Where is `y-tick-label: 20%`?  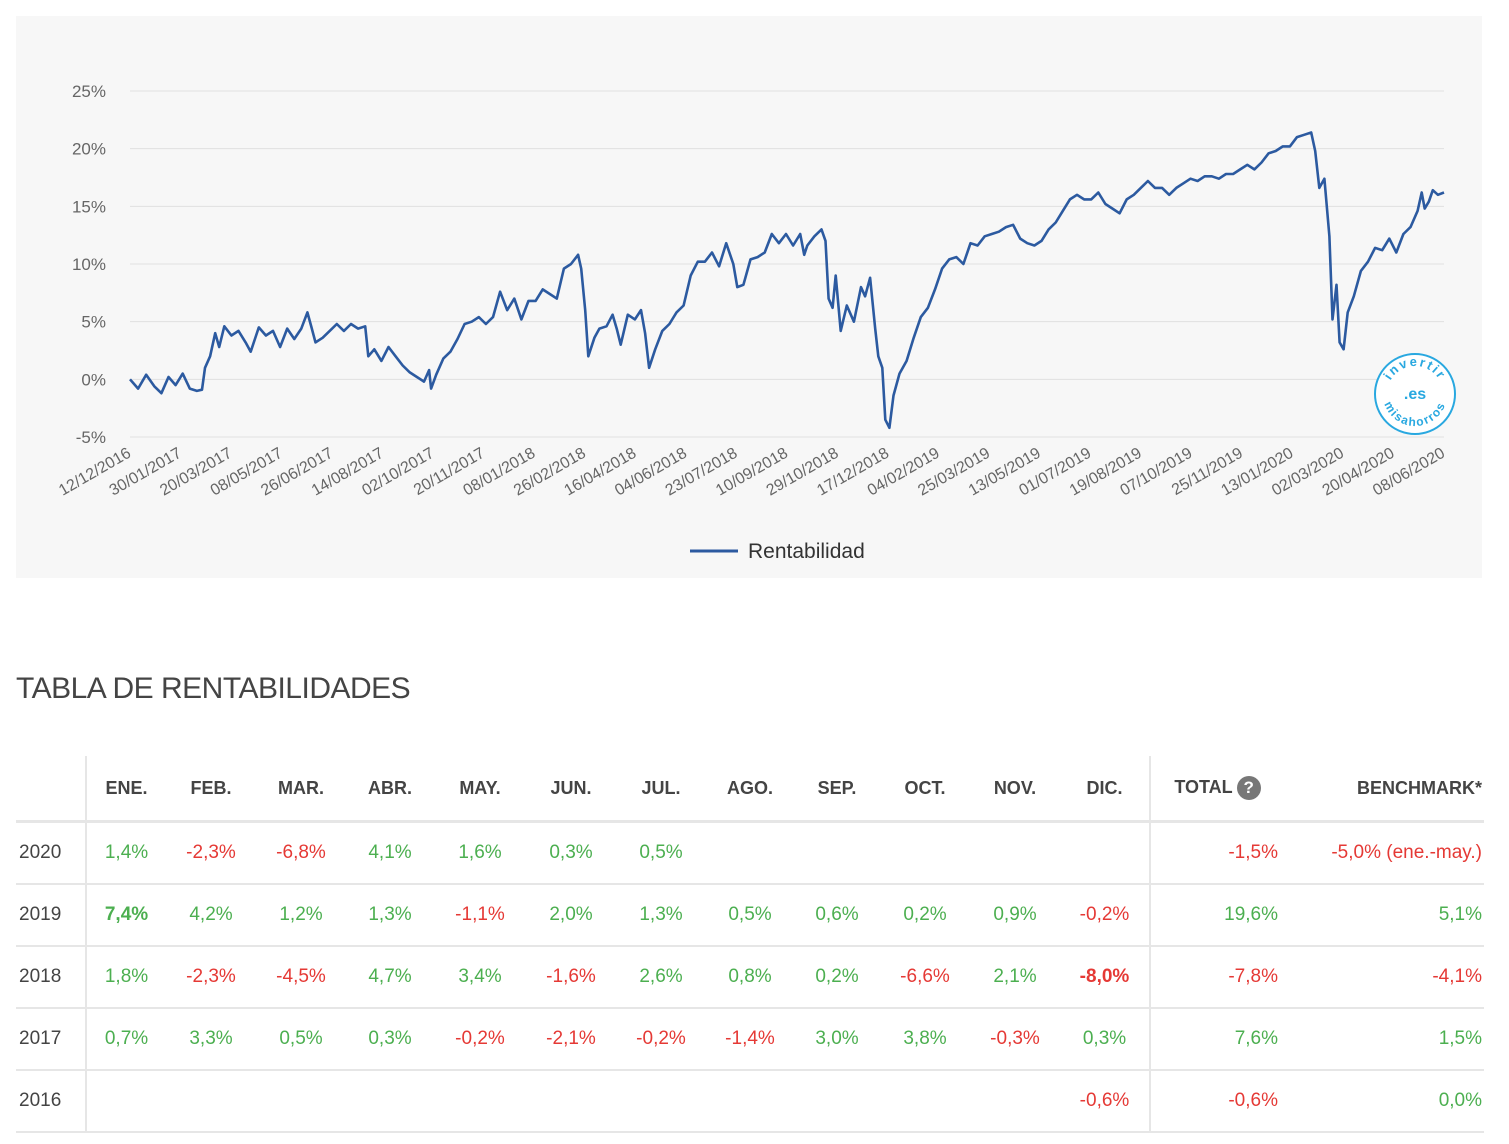 y-tick-label: 20% is located at coordinates (89, 149).